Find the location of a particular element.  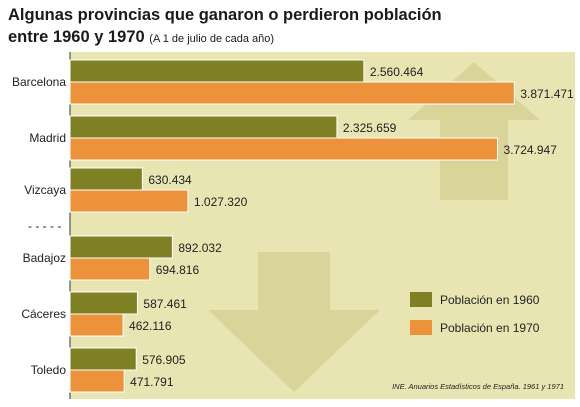

value-label-badajoz-1970: 694.816 is located at coordinates (178, 270).